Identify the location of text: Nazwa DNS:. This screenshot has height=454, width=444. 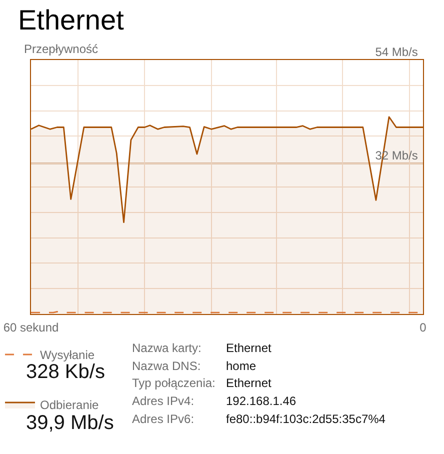
(166, 366).